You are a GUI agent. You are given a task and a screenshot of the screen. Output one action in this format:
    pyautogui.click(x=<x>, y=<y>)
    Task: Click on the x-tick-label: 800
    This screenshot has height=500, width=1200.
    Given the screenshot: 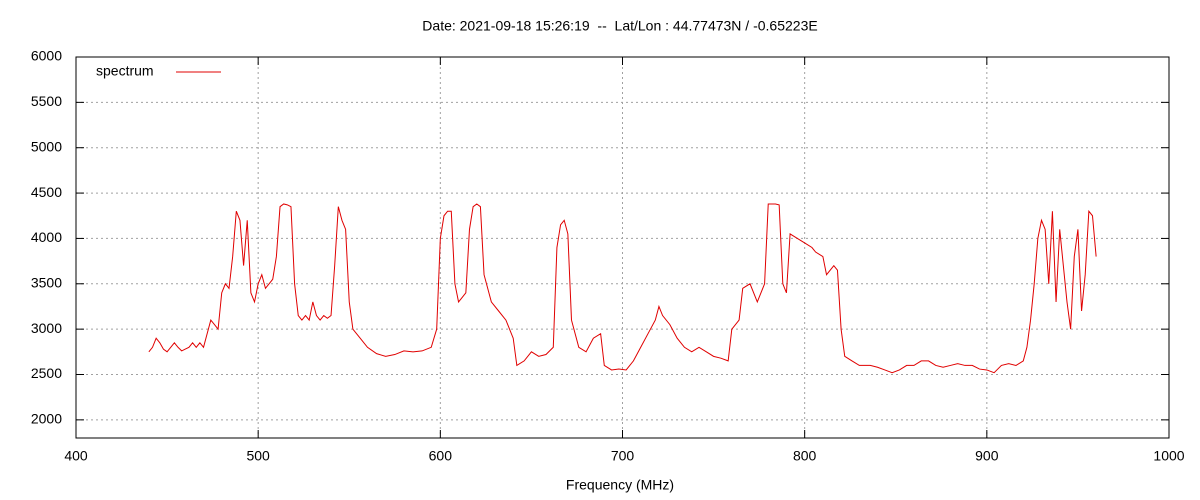 What is the action you would take?
    pyautogui.click(x=805, y=456)
    